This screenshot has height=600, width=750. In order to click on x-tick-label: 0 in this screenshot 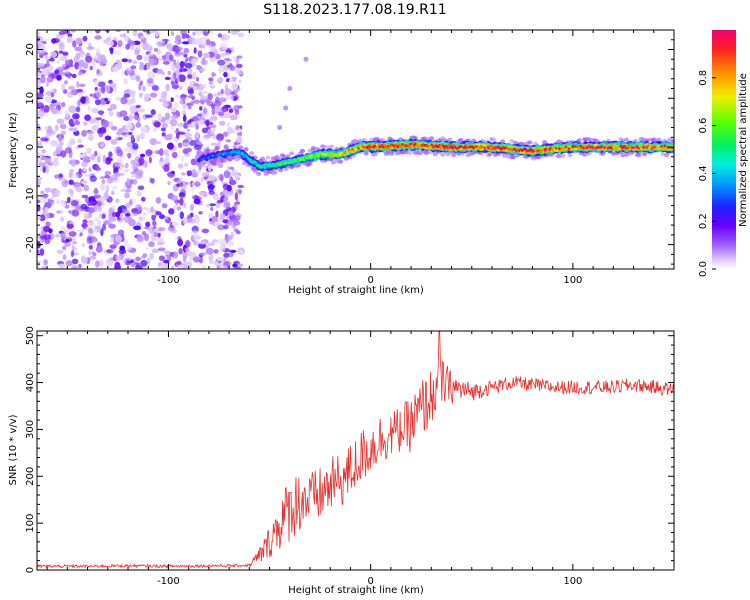, I will do `click(370, 280)`.